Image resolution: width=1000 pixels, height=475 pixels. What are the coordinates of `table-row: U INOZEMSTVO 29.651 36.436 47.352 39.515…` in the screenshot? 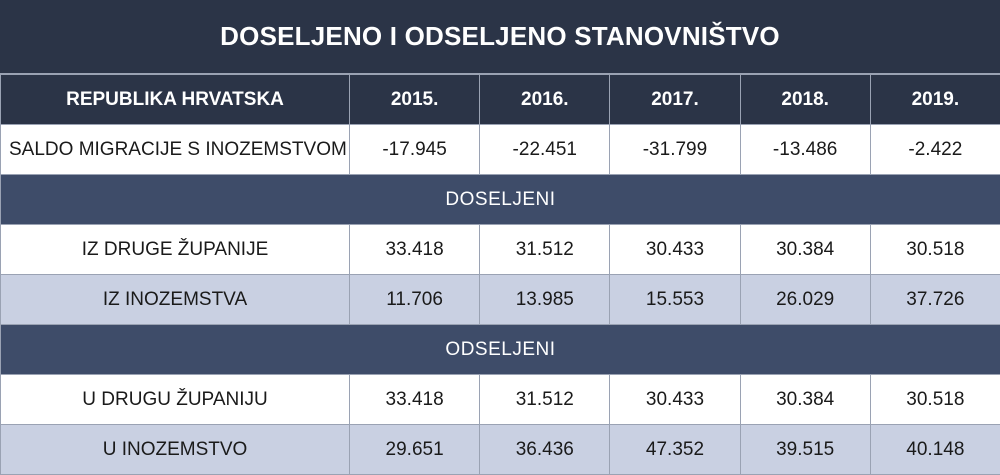 It's located at (500, 450).